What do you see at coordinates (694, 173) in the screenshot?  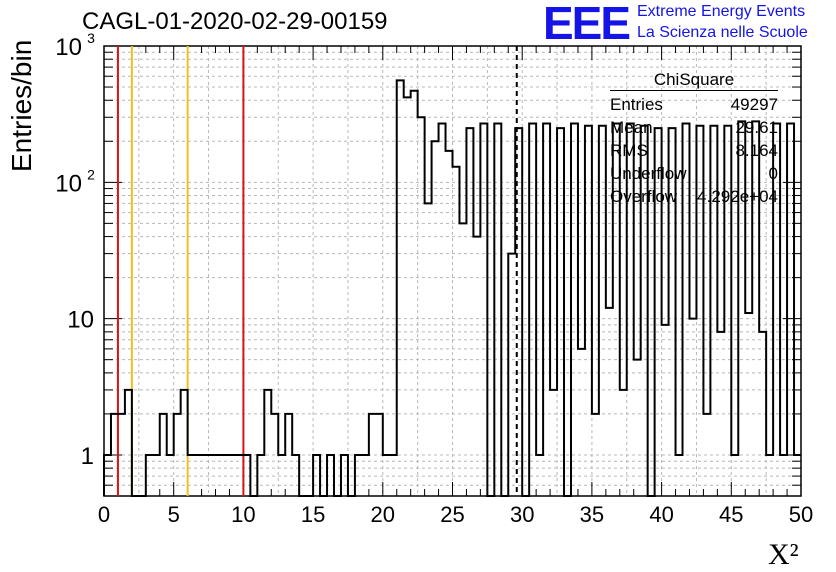 I see `stats-row: Underflow 0` at bounding box center [694, 173].